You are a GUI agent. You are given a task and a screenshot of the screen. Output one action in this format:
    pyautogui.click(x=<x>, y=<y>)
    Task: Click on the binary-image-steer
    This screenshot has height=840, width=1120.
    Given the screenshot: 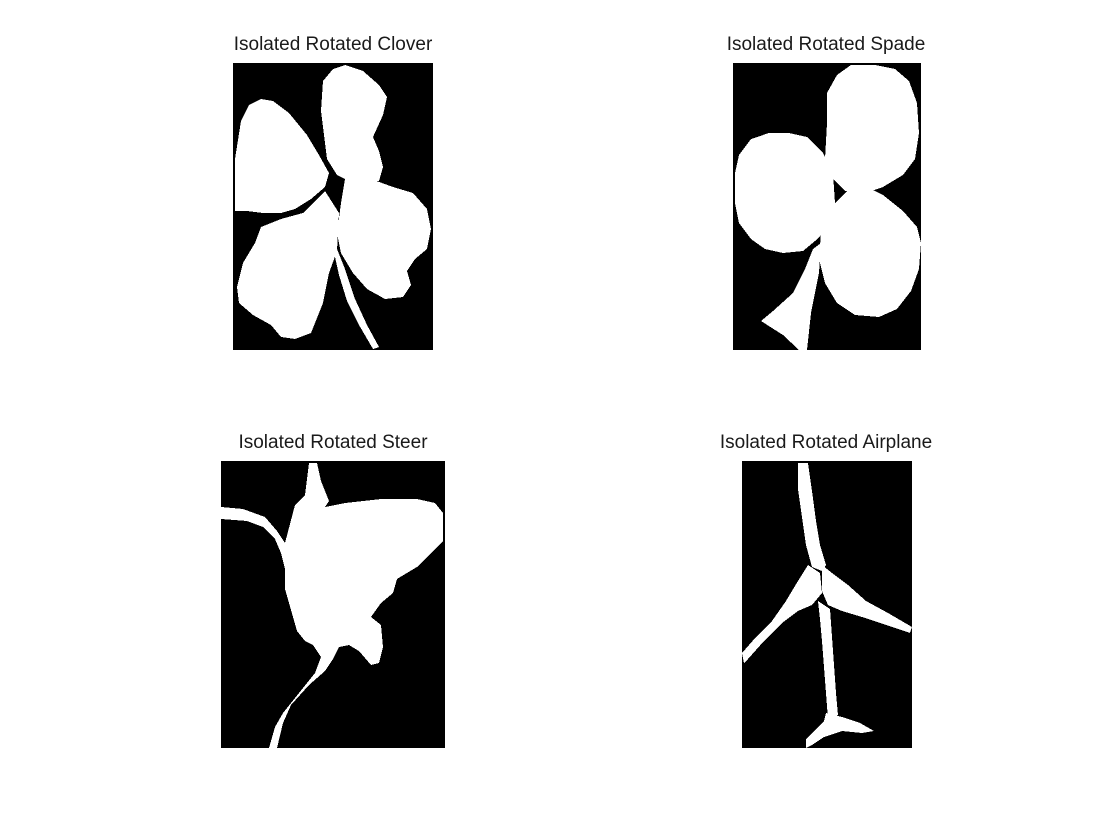 What is the action you would take?
    pyautogui.click(x=333, y=604)
    